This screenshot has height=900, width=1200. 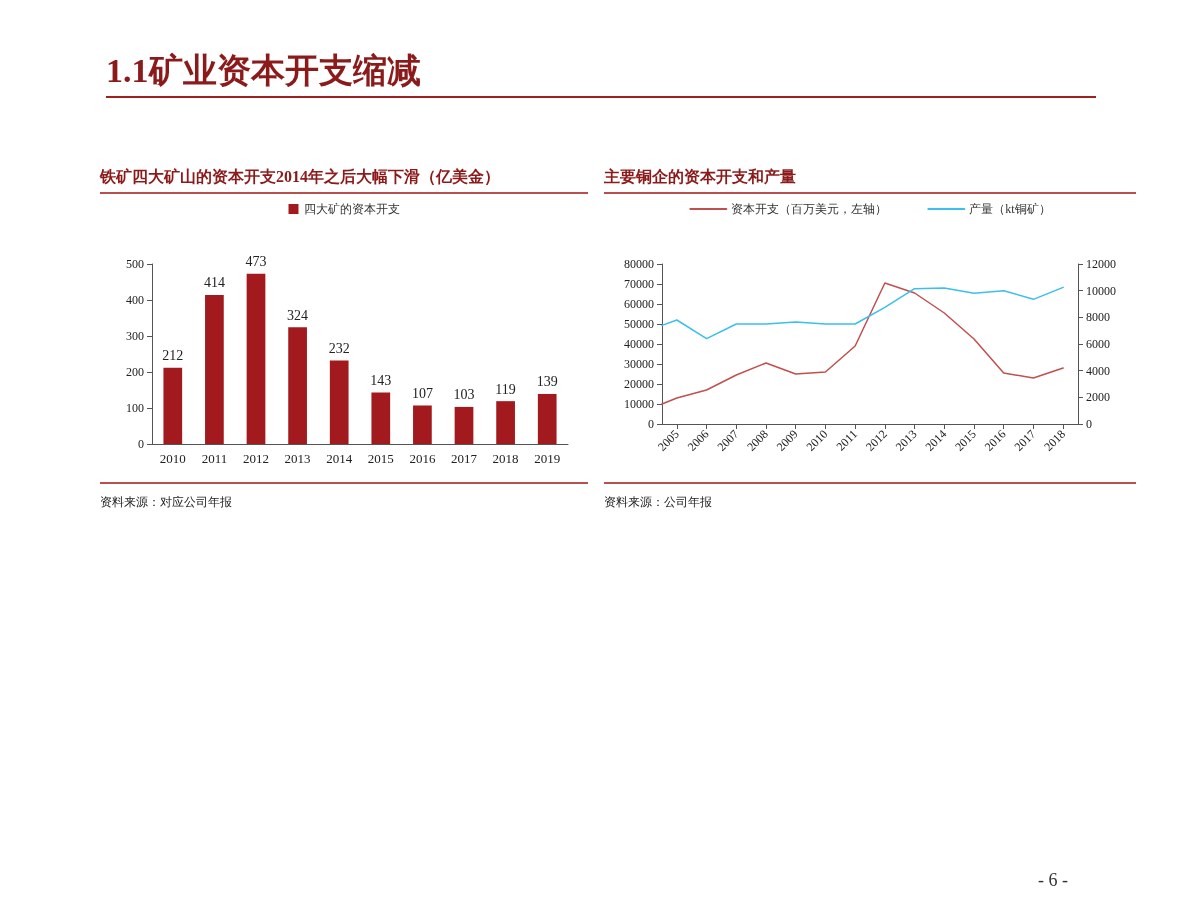 I want to click on data-label: 103, so click(x=464, y=395).